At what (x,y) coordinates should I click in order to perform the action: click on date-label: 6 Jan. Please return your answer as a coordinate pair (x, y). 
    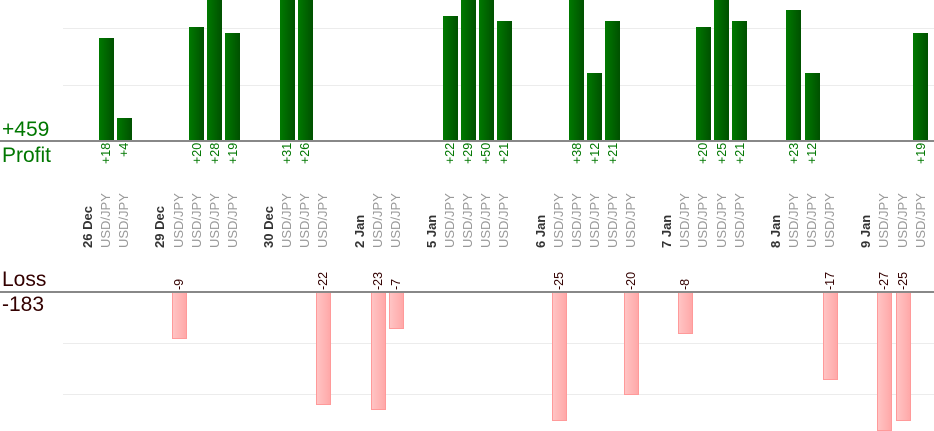
    Looking at the image, I should click on (540, 231).